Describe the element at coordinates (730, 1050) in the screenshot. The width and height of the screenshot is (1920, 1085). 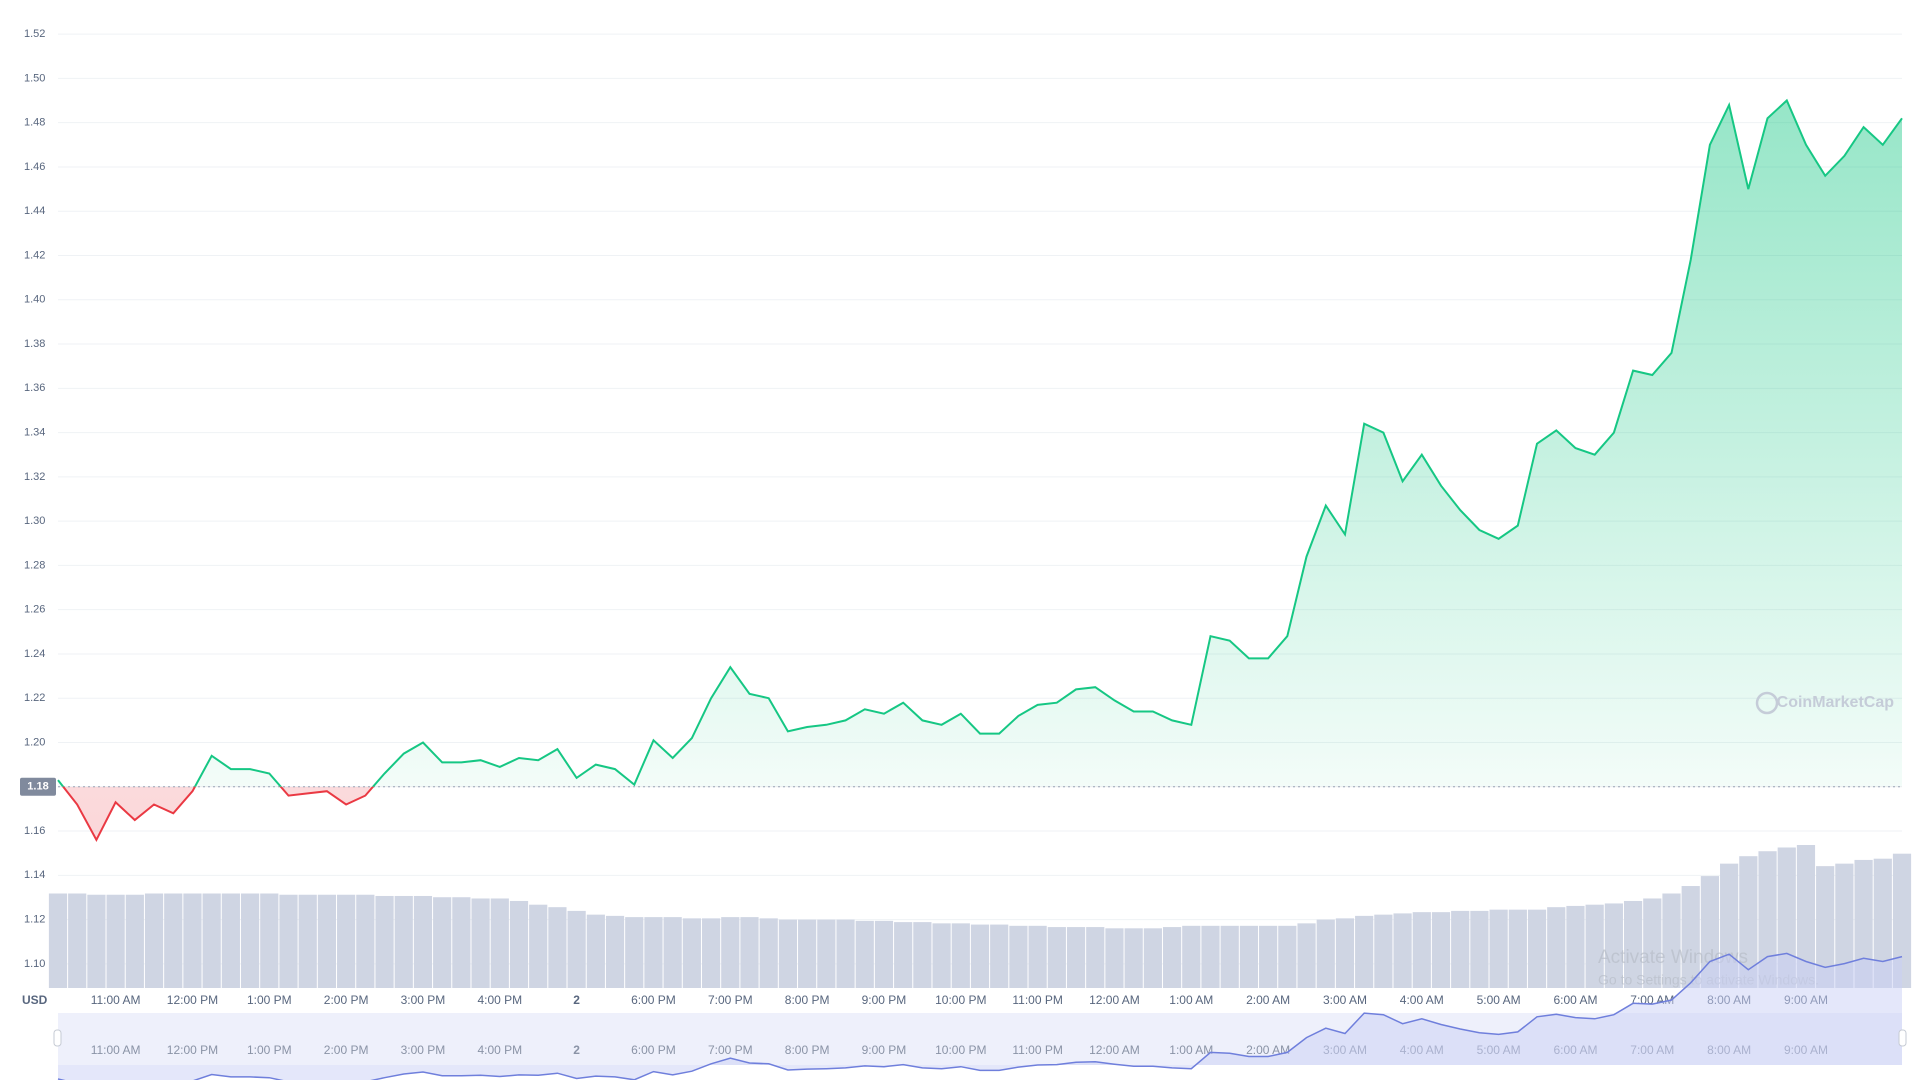
I see `navigator-tick-label: 7:00 PM` at that location.